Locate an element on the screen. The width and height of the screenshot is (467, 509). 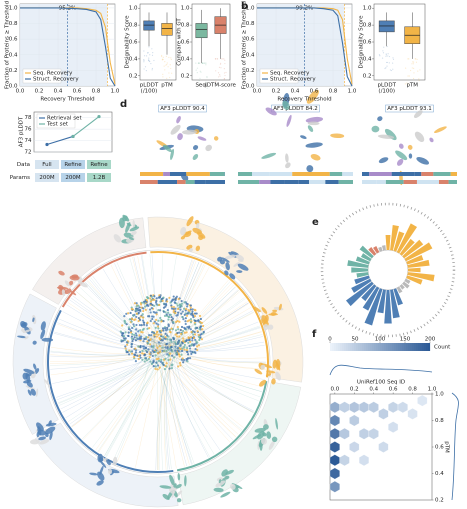
panel-label: d is located at coordinates (123, 104).